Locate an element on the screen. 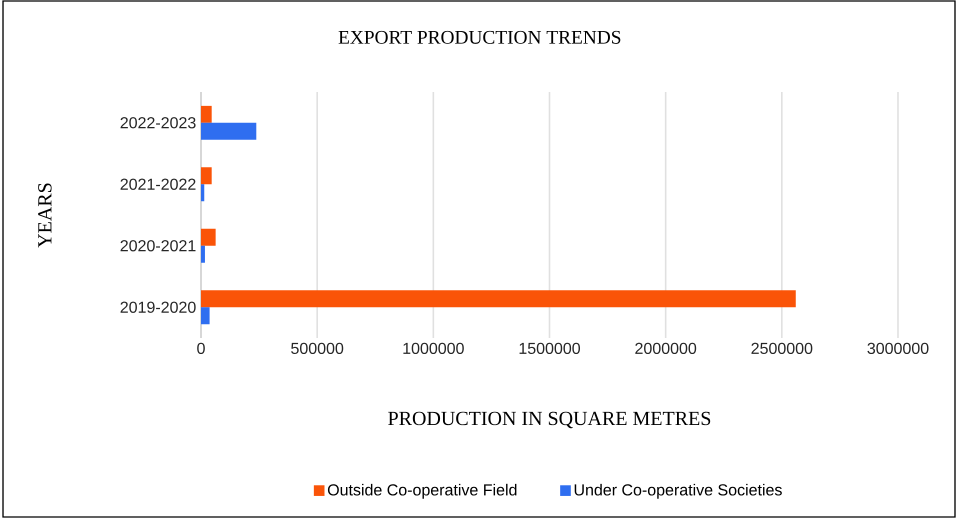  y-tick-label: 2019-2020 is located at coordinates (158, 307).